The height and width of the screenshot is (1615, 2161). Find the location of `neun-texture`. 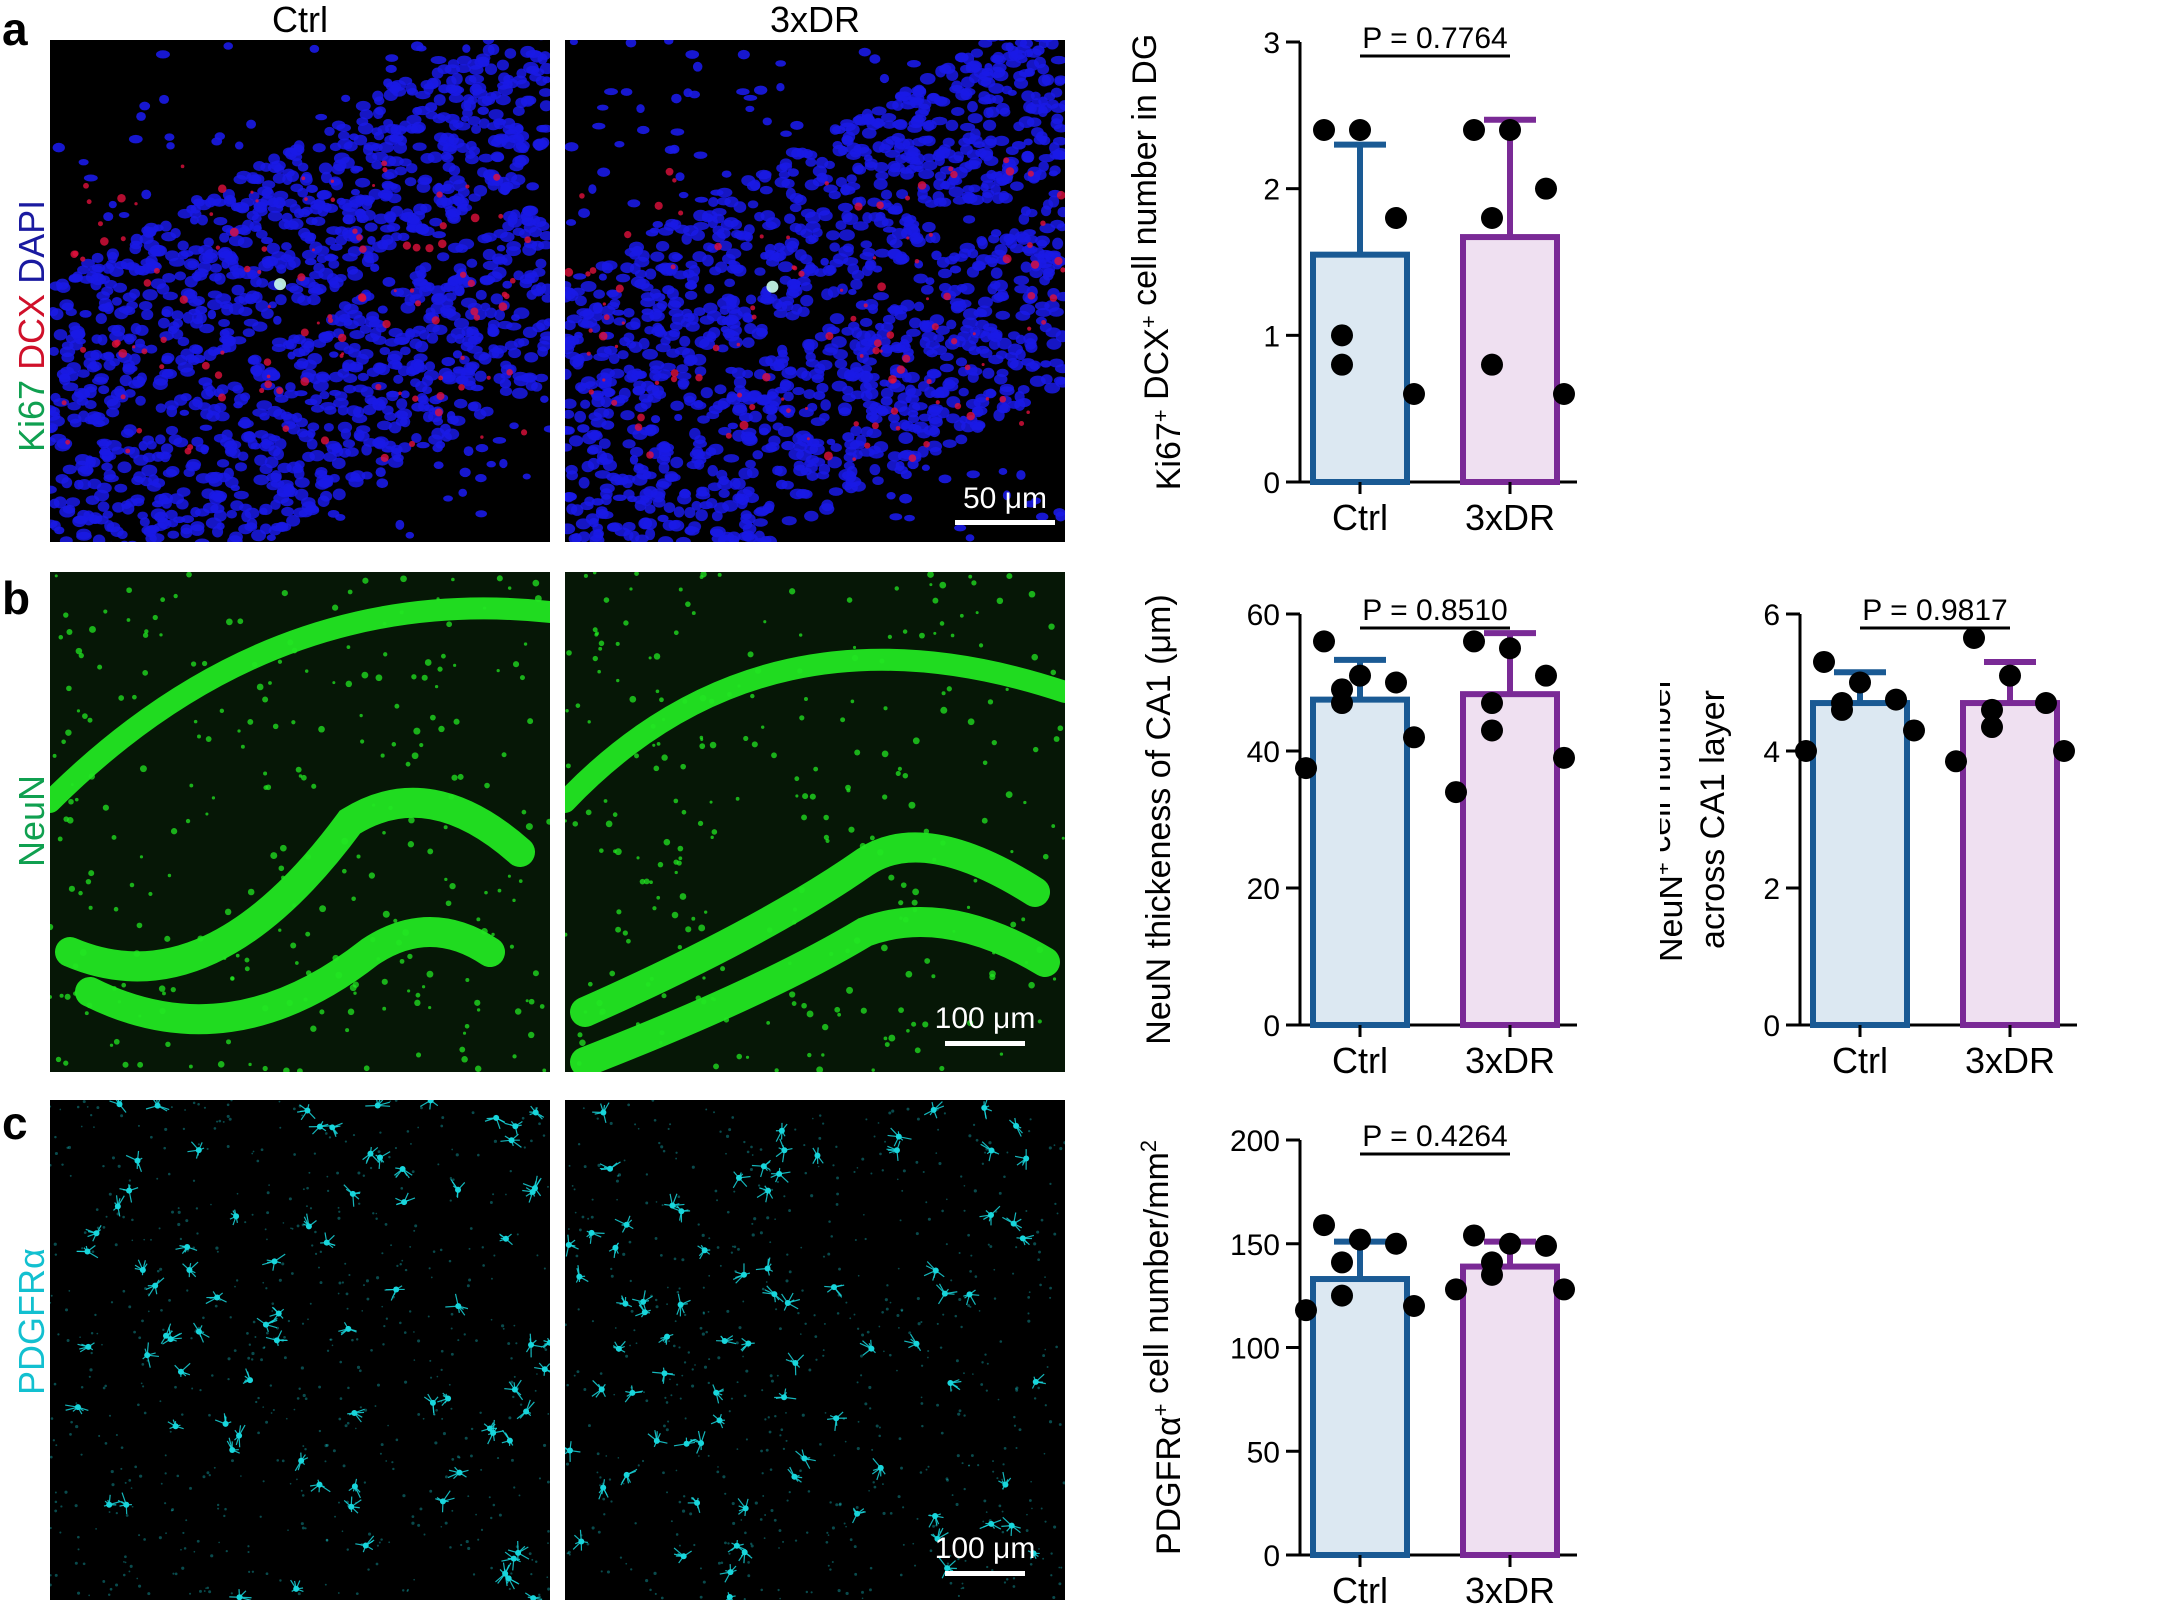

neun-texture is located at coordinates (815, 822).